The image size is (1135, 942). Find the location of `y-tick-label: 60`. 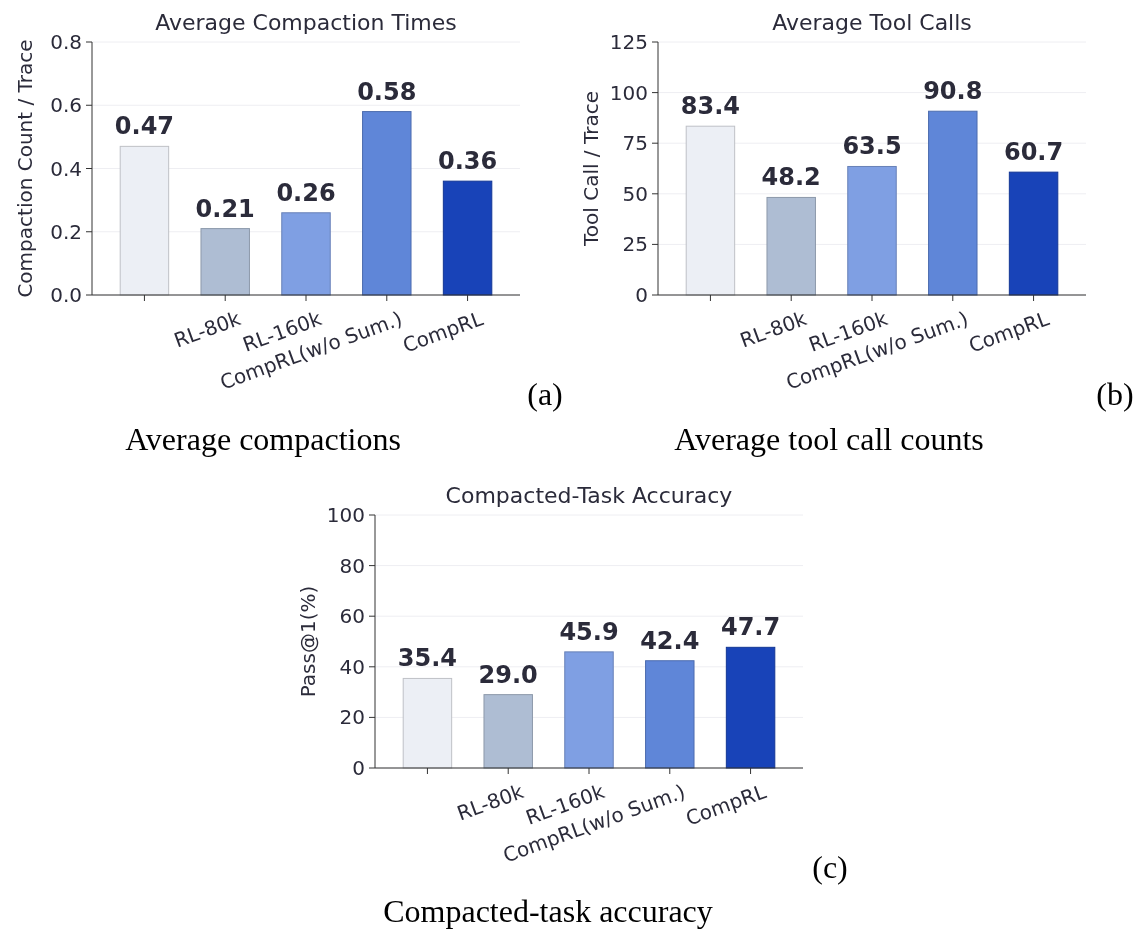

y-tick-label: 60 is located at coordinates (352, 616).